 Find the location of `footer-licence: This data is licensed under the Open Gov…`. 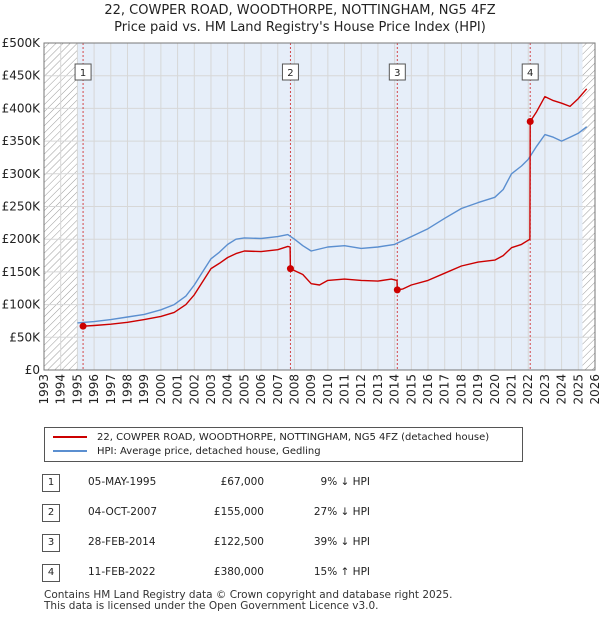

footer-licence: This data is licensed under the Open Gov… is located at coordinates (211, 606).